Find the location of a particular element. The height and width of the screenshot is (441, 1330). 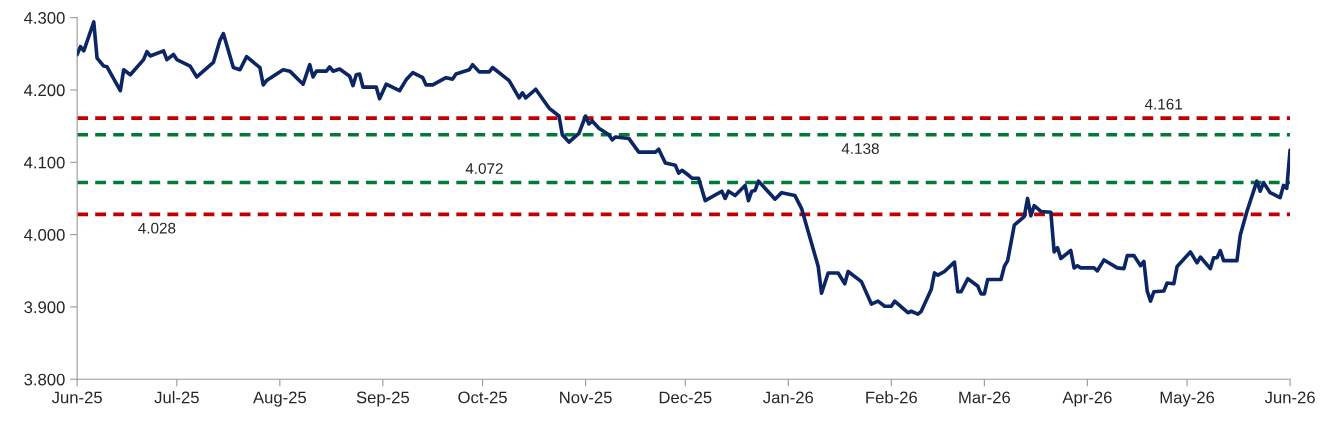

x-tick-label: Apr-26 is located at coordinates (1087, 399).